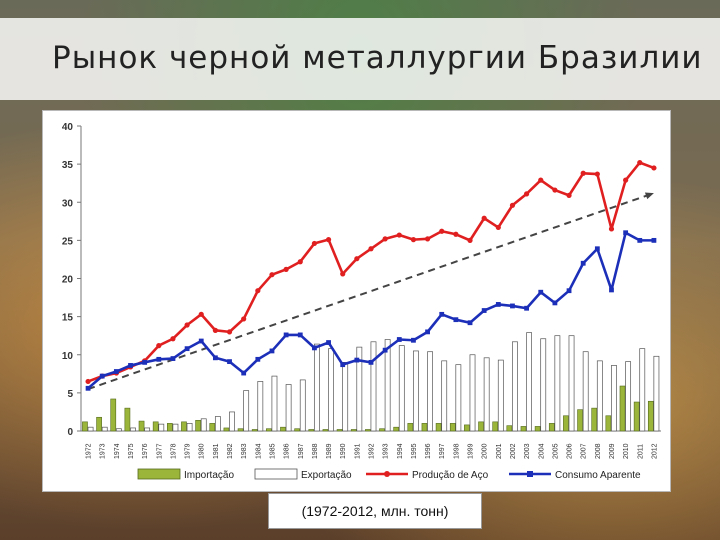 The width and height of the screenshot is (720, 540). I want to click on x-tick-label: 1994, so click(400, 451).